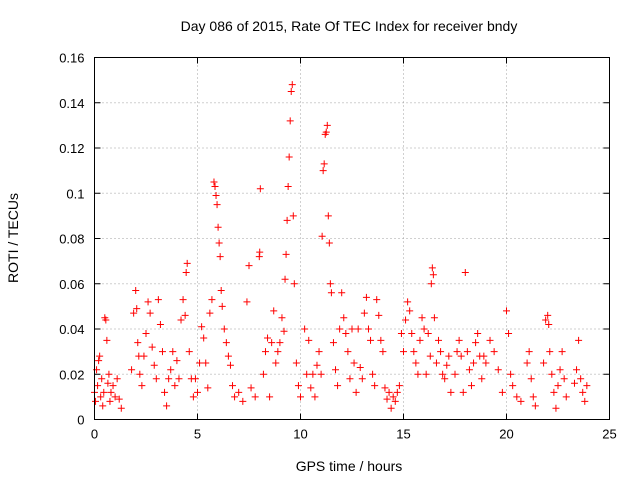 The width and height of the screenshot is (640, 480). Describe the element at coordinates (609, 434) in the screenshot. I see `x-tick-label: 25` at that location.